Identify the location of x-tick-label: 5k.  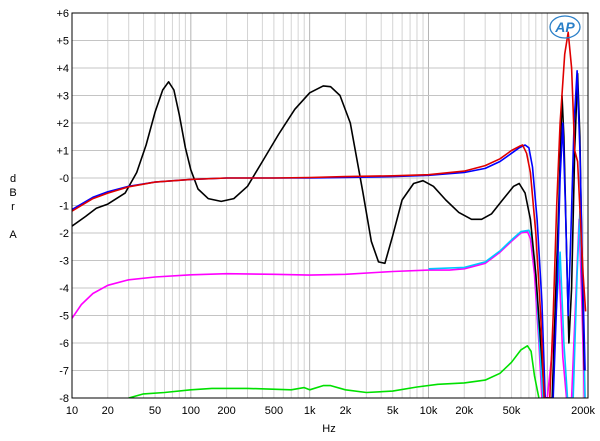
(393, 411).